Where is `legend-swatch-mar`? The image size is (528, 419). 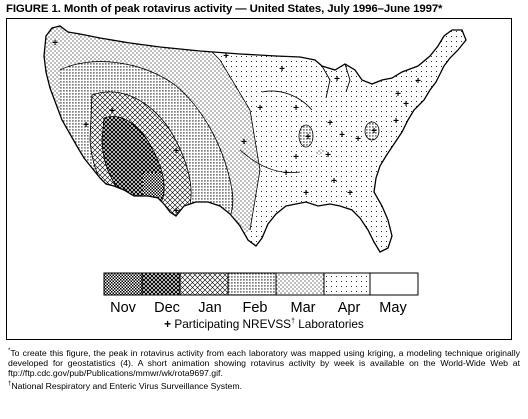
legend-swatch-mar is located at coordinates (300, 284).